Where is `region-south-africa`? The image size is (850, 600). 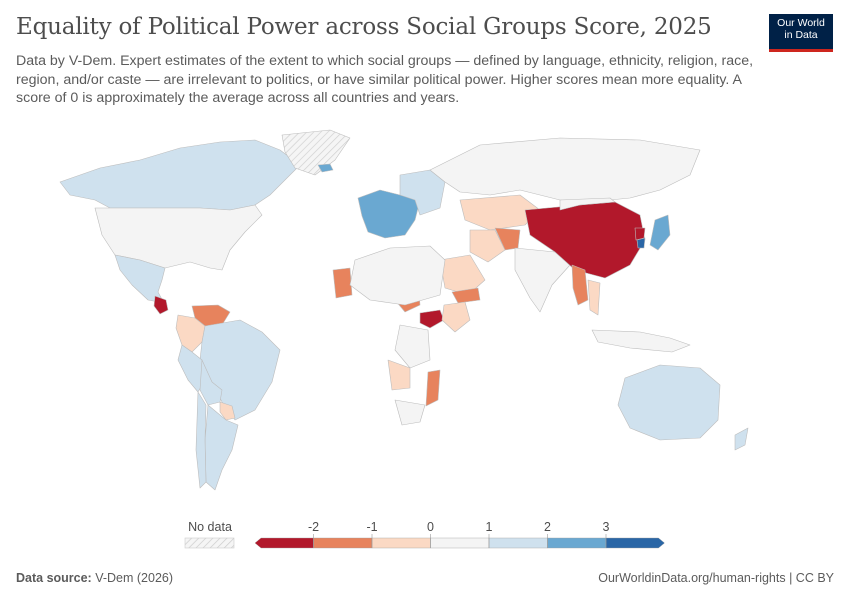
region-south-africa is located at coordinates (410, 412).